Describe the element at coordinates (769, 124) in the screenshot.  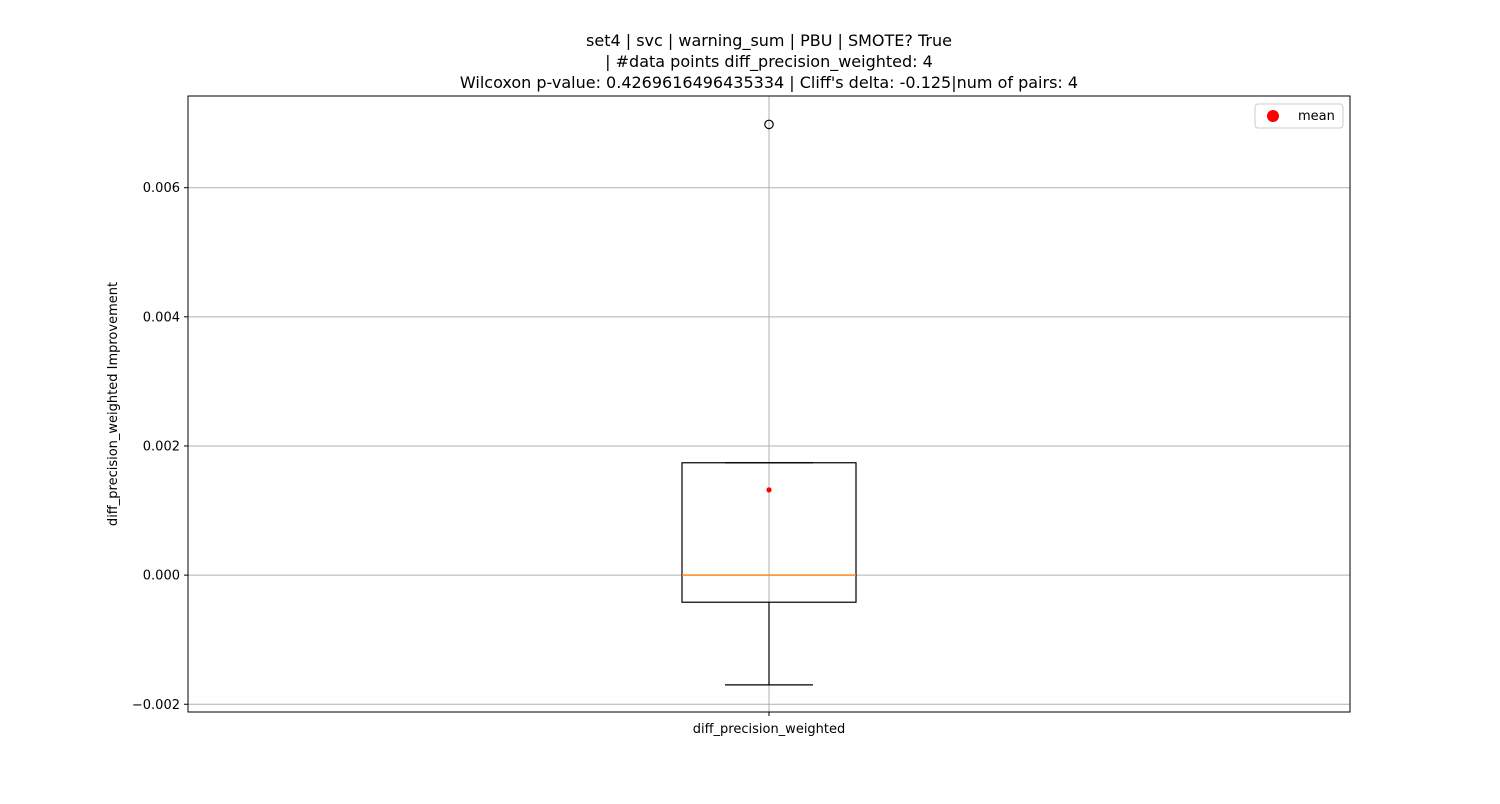
I see `outlier-point` at that location.